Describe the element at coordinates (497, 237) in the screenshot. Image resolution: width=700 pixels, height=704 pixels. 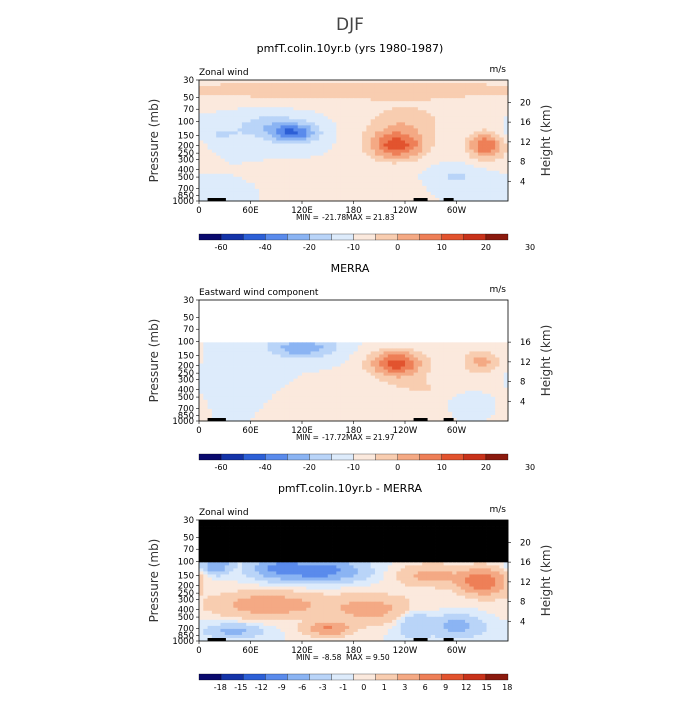
I see `colorbar-swatch` at that location.